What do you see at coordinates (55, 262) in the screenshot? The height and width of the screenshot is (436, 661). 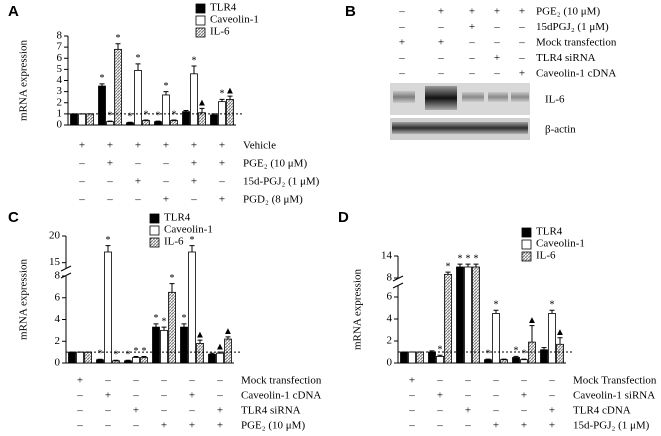 I see `y-tick-label: 15` at bounding box center [55, 262].